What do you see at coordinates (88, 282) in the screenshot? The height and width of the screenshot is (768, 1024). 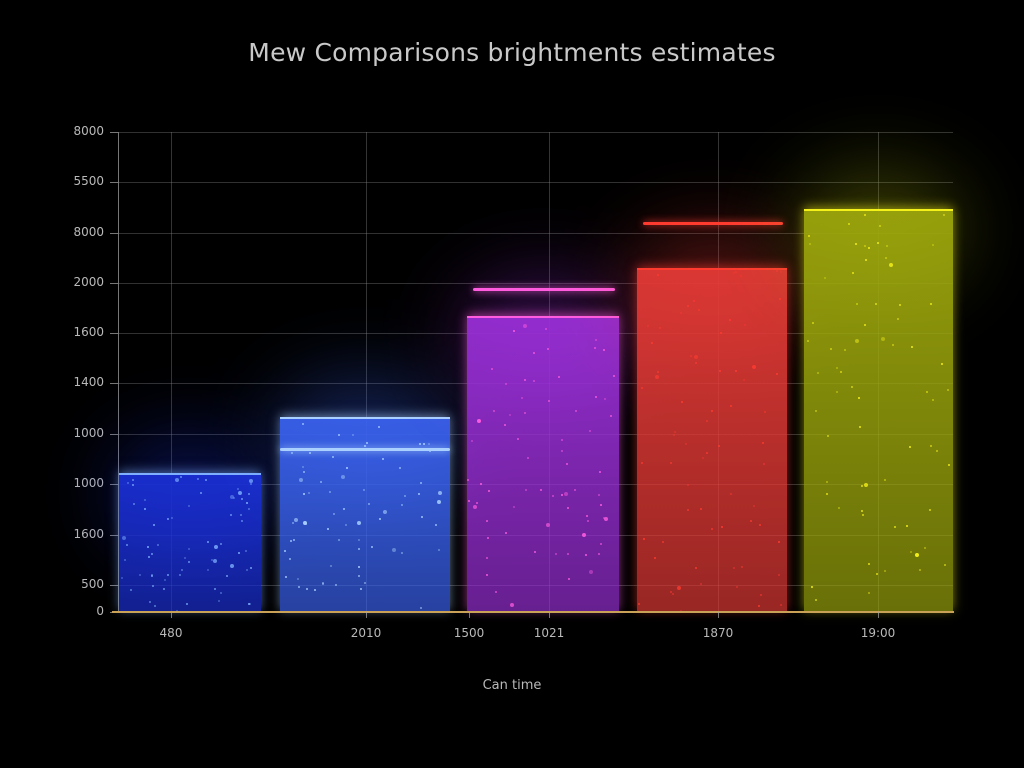 I see `y-tick-label: 2000` at bounding box center [88, 282].